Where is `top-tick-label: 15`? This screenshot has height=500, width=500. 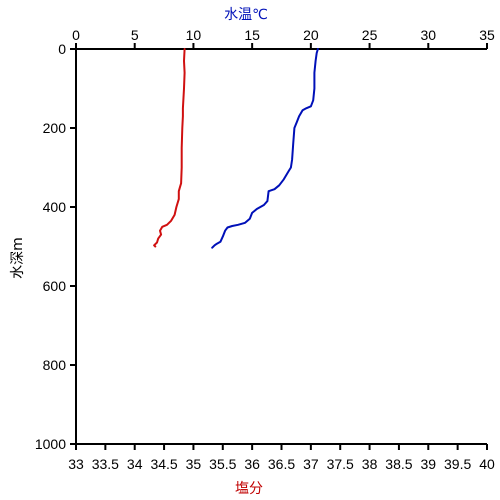 top-tick-label: 15 is located at coordinates (252, 35).